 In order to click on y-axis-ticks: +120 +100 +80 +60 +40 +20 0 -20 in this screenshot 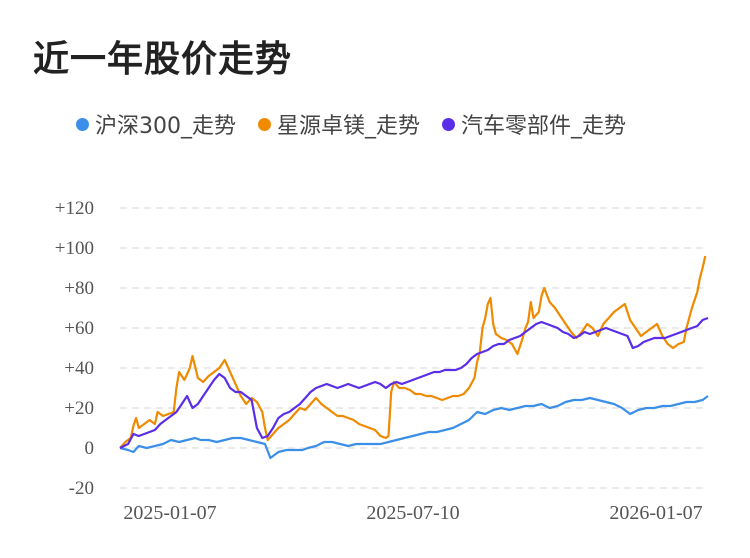, I will do `click(74, 348)`.